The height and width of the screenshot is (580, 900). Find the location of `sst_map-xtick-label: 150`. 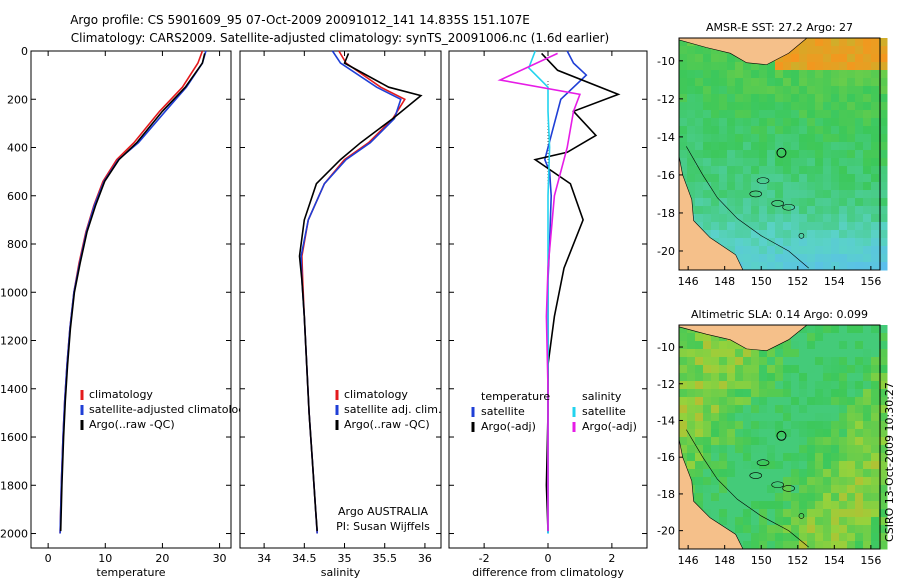

sst_map-xtick-label: 150 is located at coordinates (761, 281).